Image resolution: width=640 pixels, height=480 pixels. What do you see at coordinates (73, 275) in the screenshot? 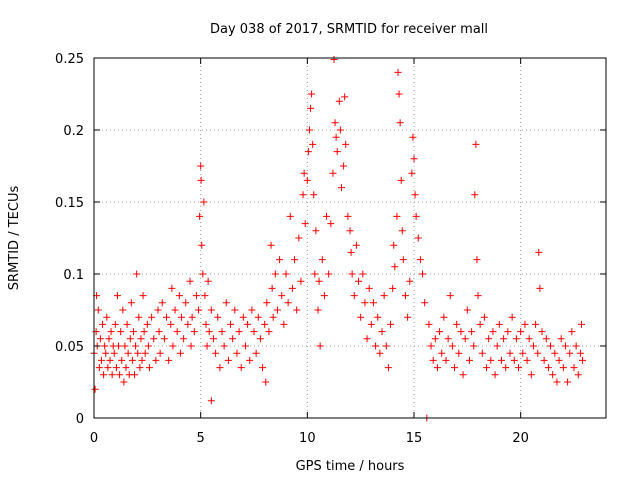
I see `y-tick-label: 0.1` at bounding box center [73, 275].